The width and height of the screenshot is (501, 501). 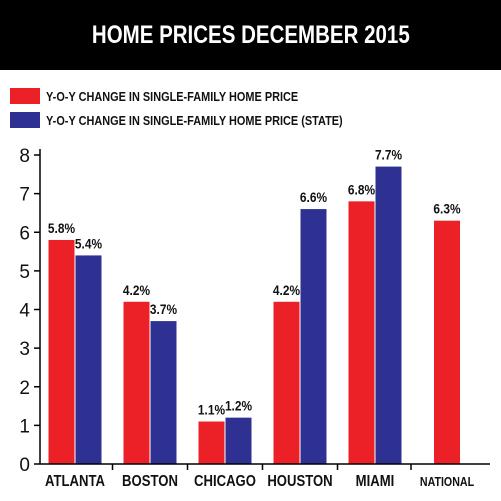 I want to click on title-bar: HOME PRICES DECEMBER 2015, so click(x=250, y=35).